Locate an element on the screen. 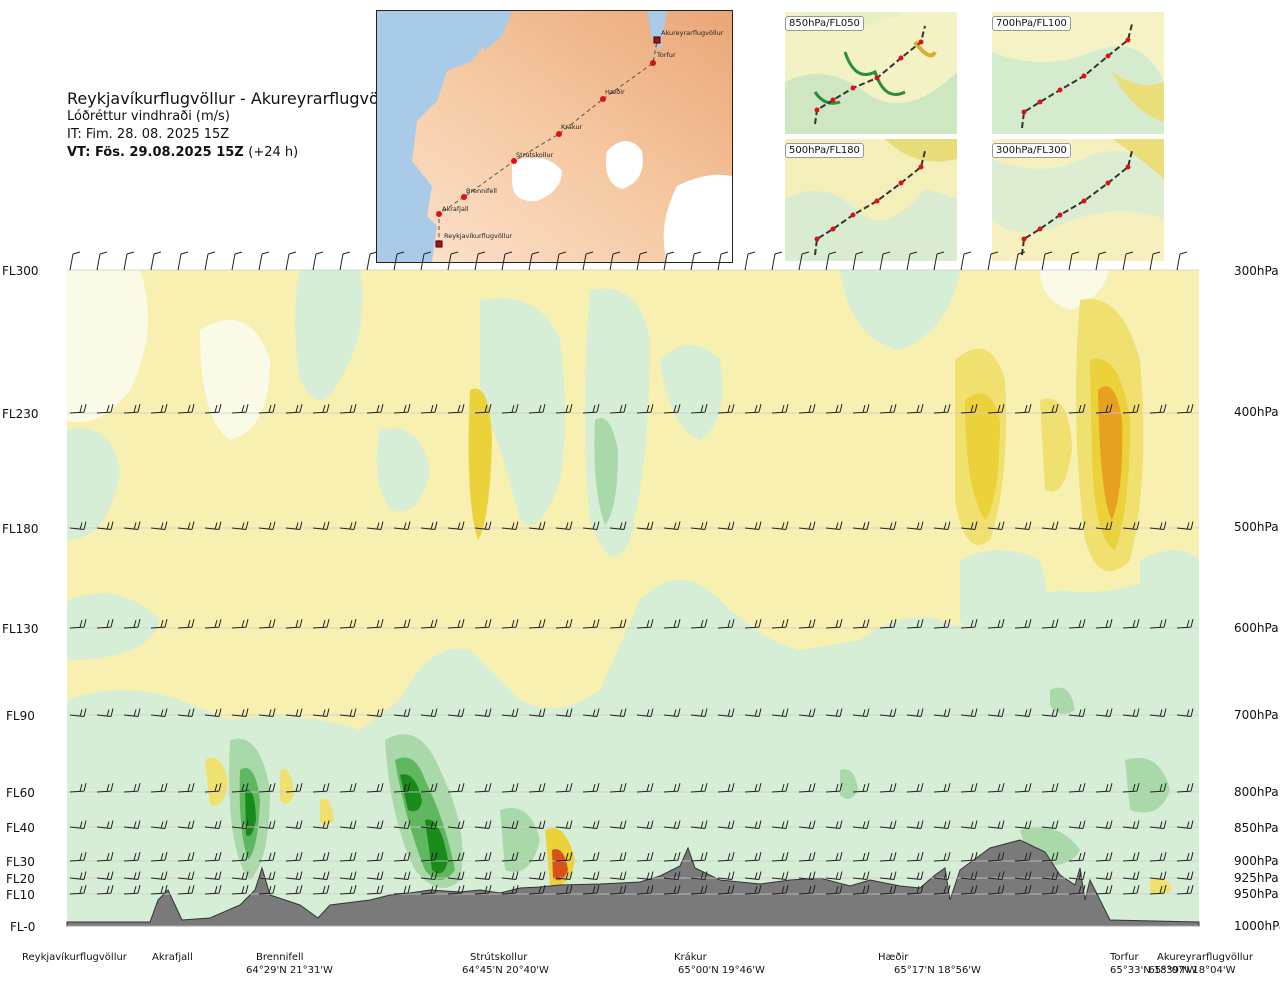  p-label-300: 300hPa is located at coordinates (1256, 271).